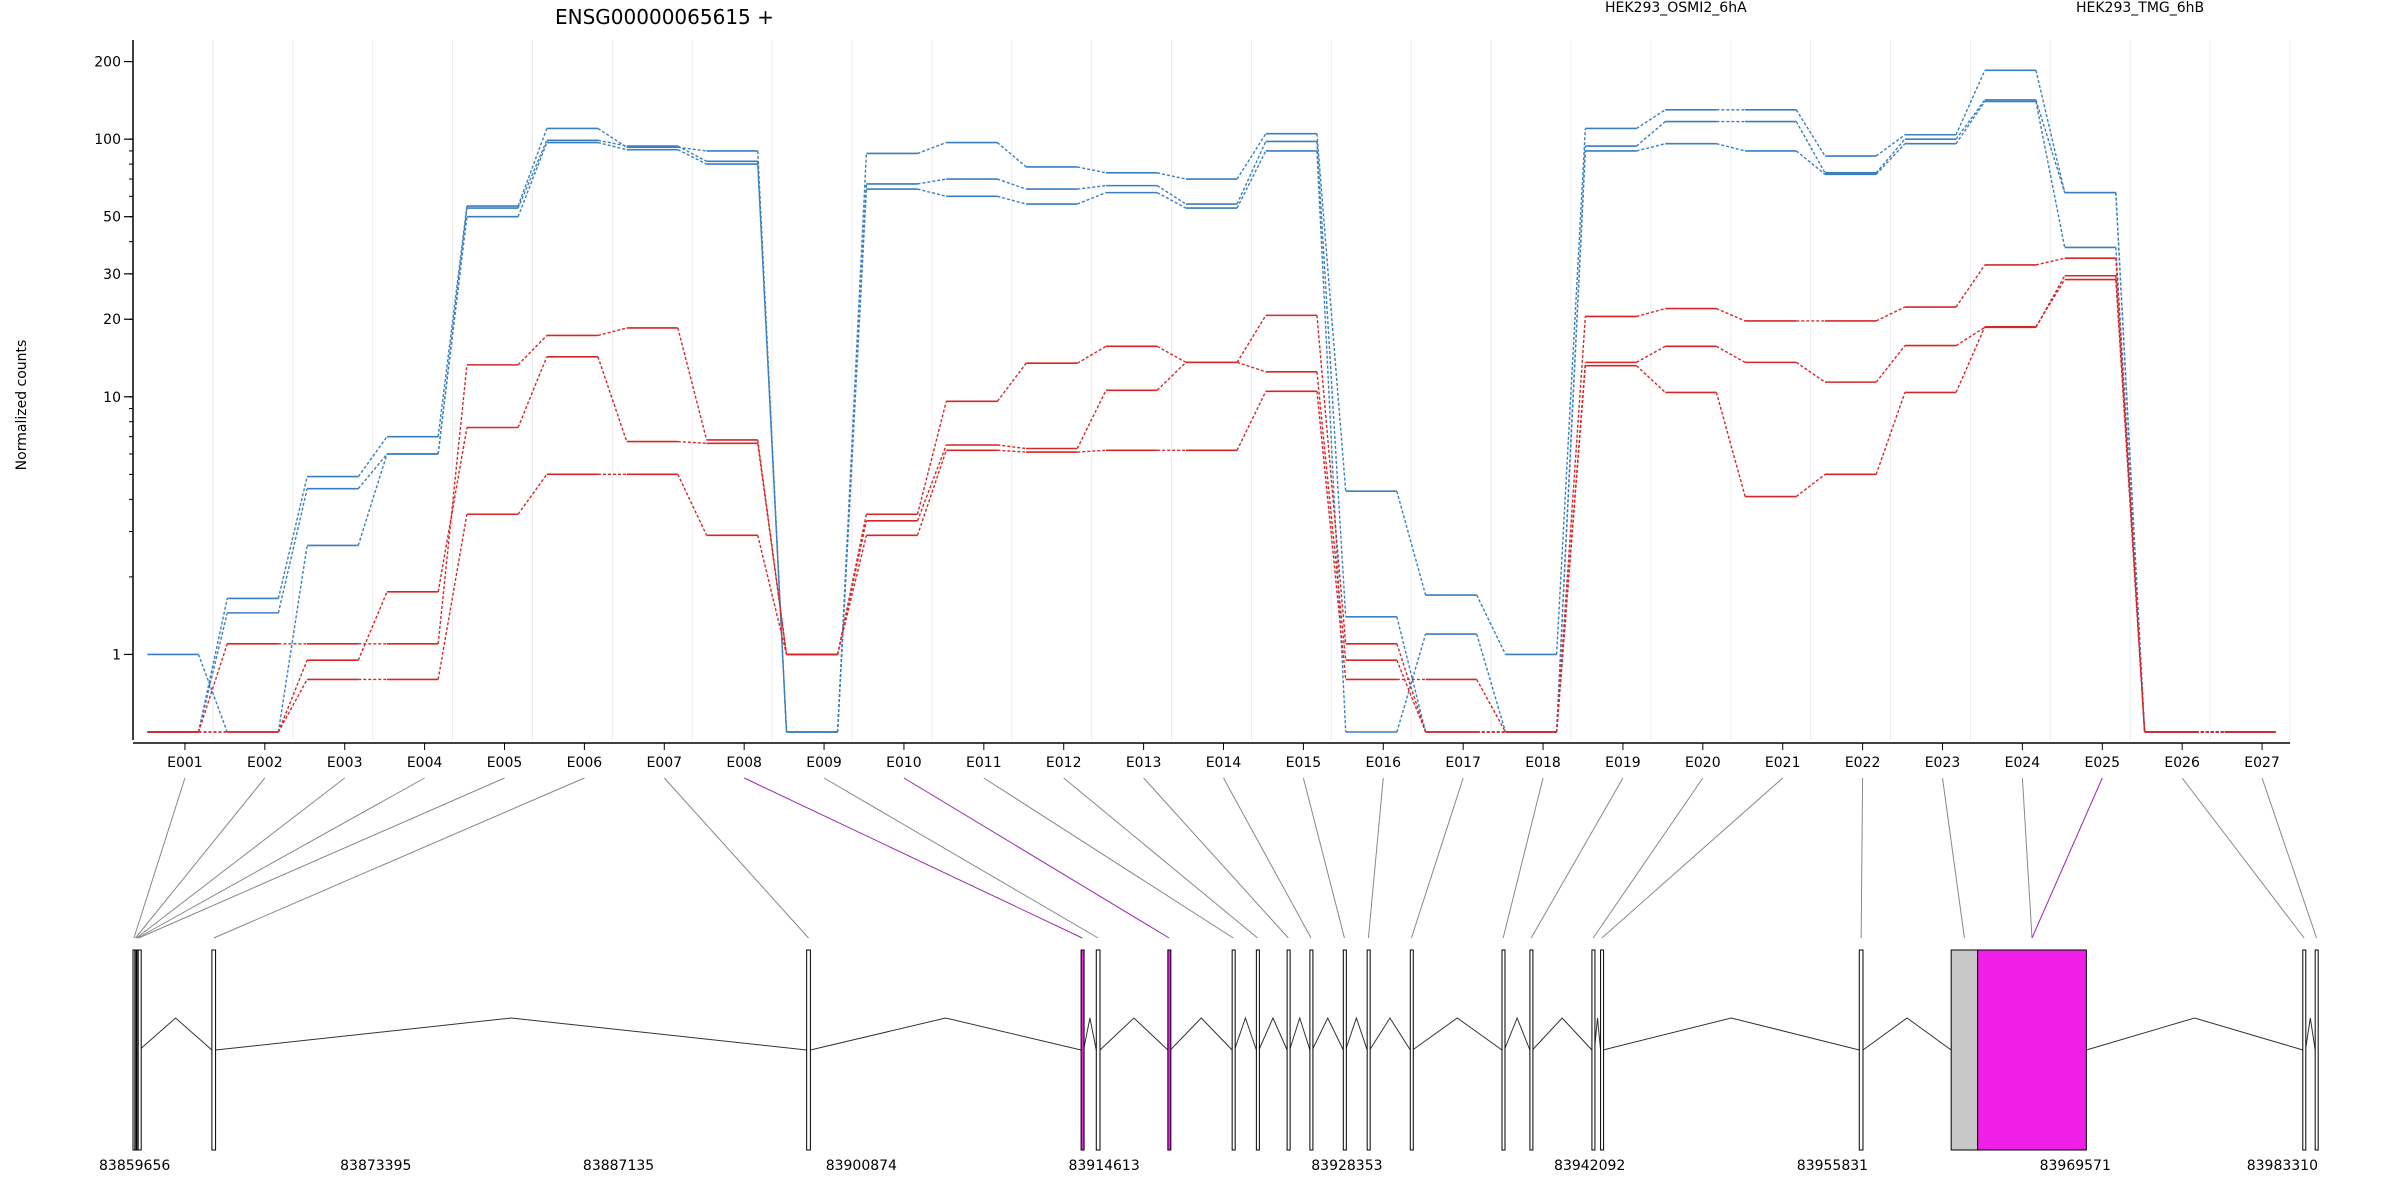 The width and height of the screenshot is (2400, 1200). What do you see at coordinates (1623, 763) in the screenshot?
I see `x-tick-label: E019` at bounding box center [1623, 763].